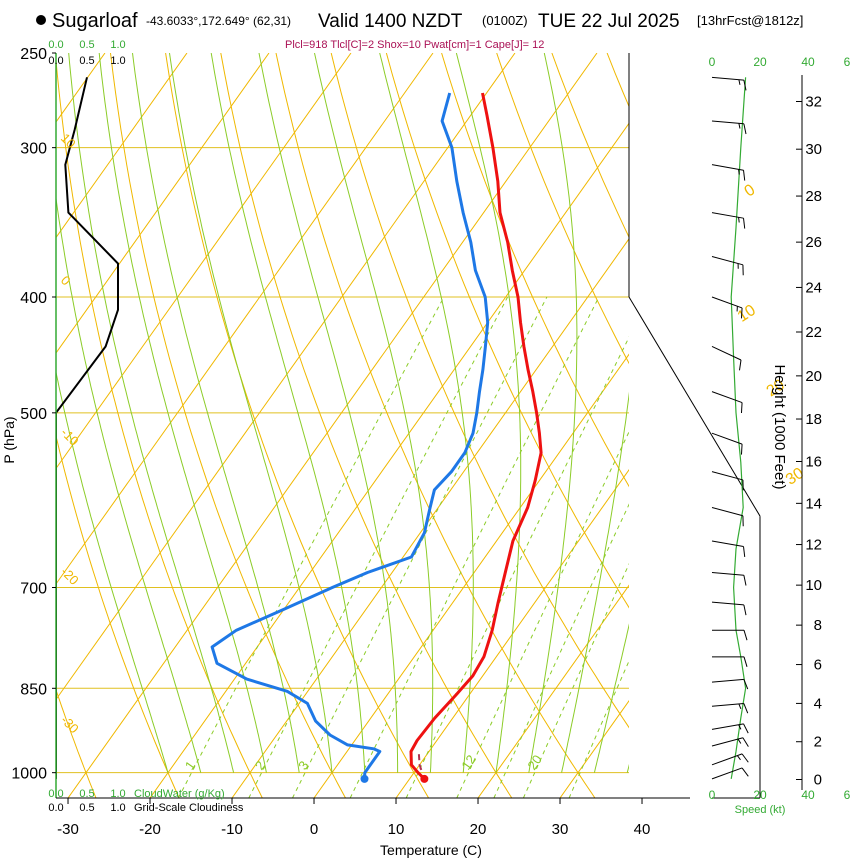  I want to click on x-tick-label: 30, so click(560, 829).